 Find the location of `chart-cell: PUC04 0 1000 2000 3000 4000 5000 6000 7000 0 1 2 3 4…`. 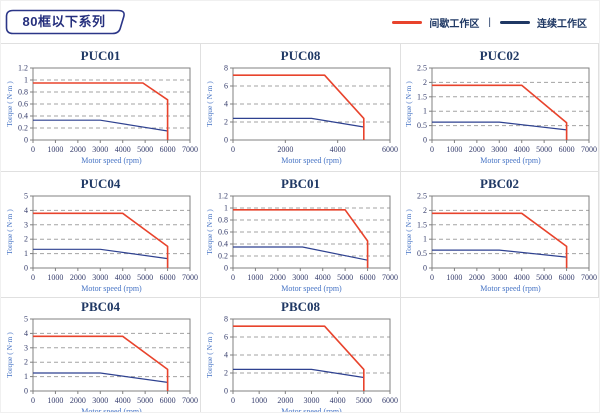

chart-cell: PUC04 0 1000 2000 3000 4000 5000 6000 7000 0 1 2 3 4… is located at coordinates (101, 235).